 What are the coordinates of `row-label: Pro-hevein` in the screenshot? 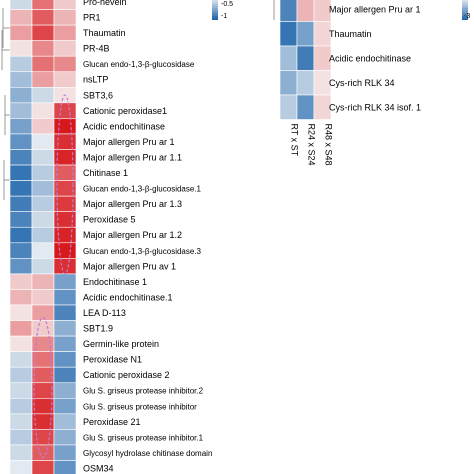 It's located at (105, 3).